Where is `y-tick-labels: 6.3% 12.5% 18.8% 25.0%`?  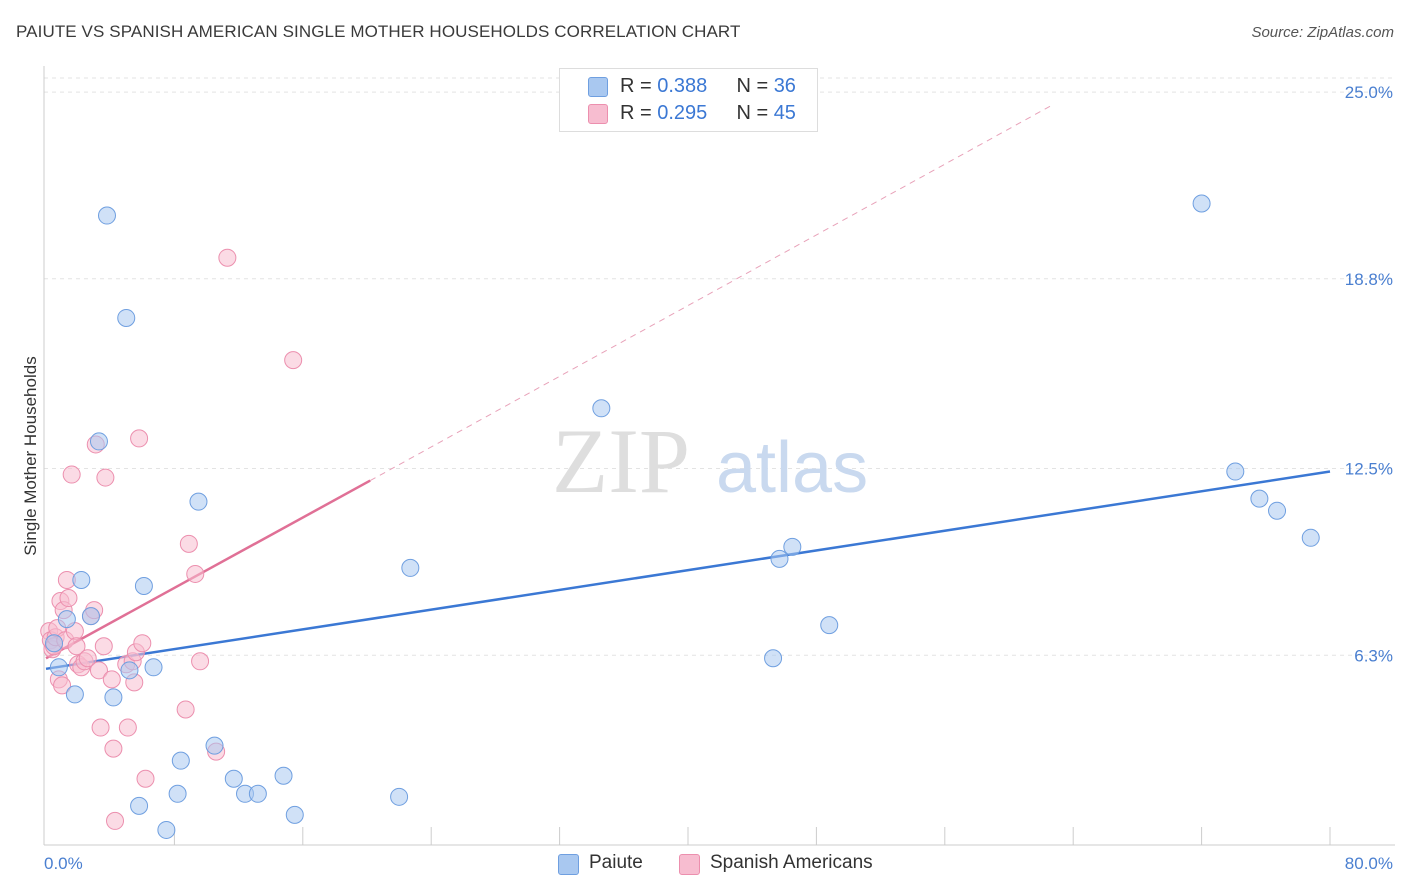
y-tick-labels: 6.3% 12.5% 18.8% 25.0% is located at coordinates (1369, 374).